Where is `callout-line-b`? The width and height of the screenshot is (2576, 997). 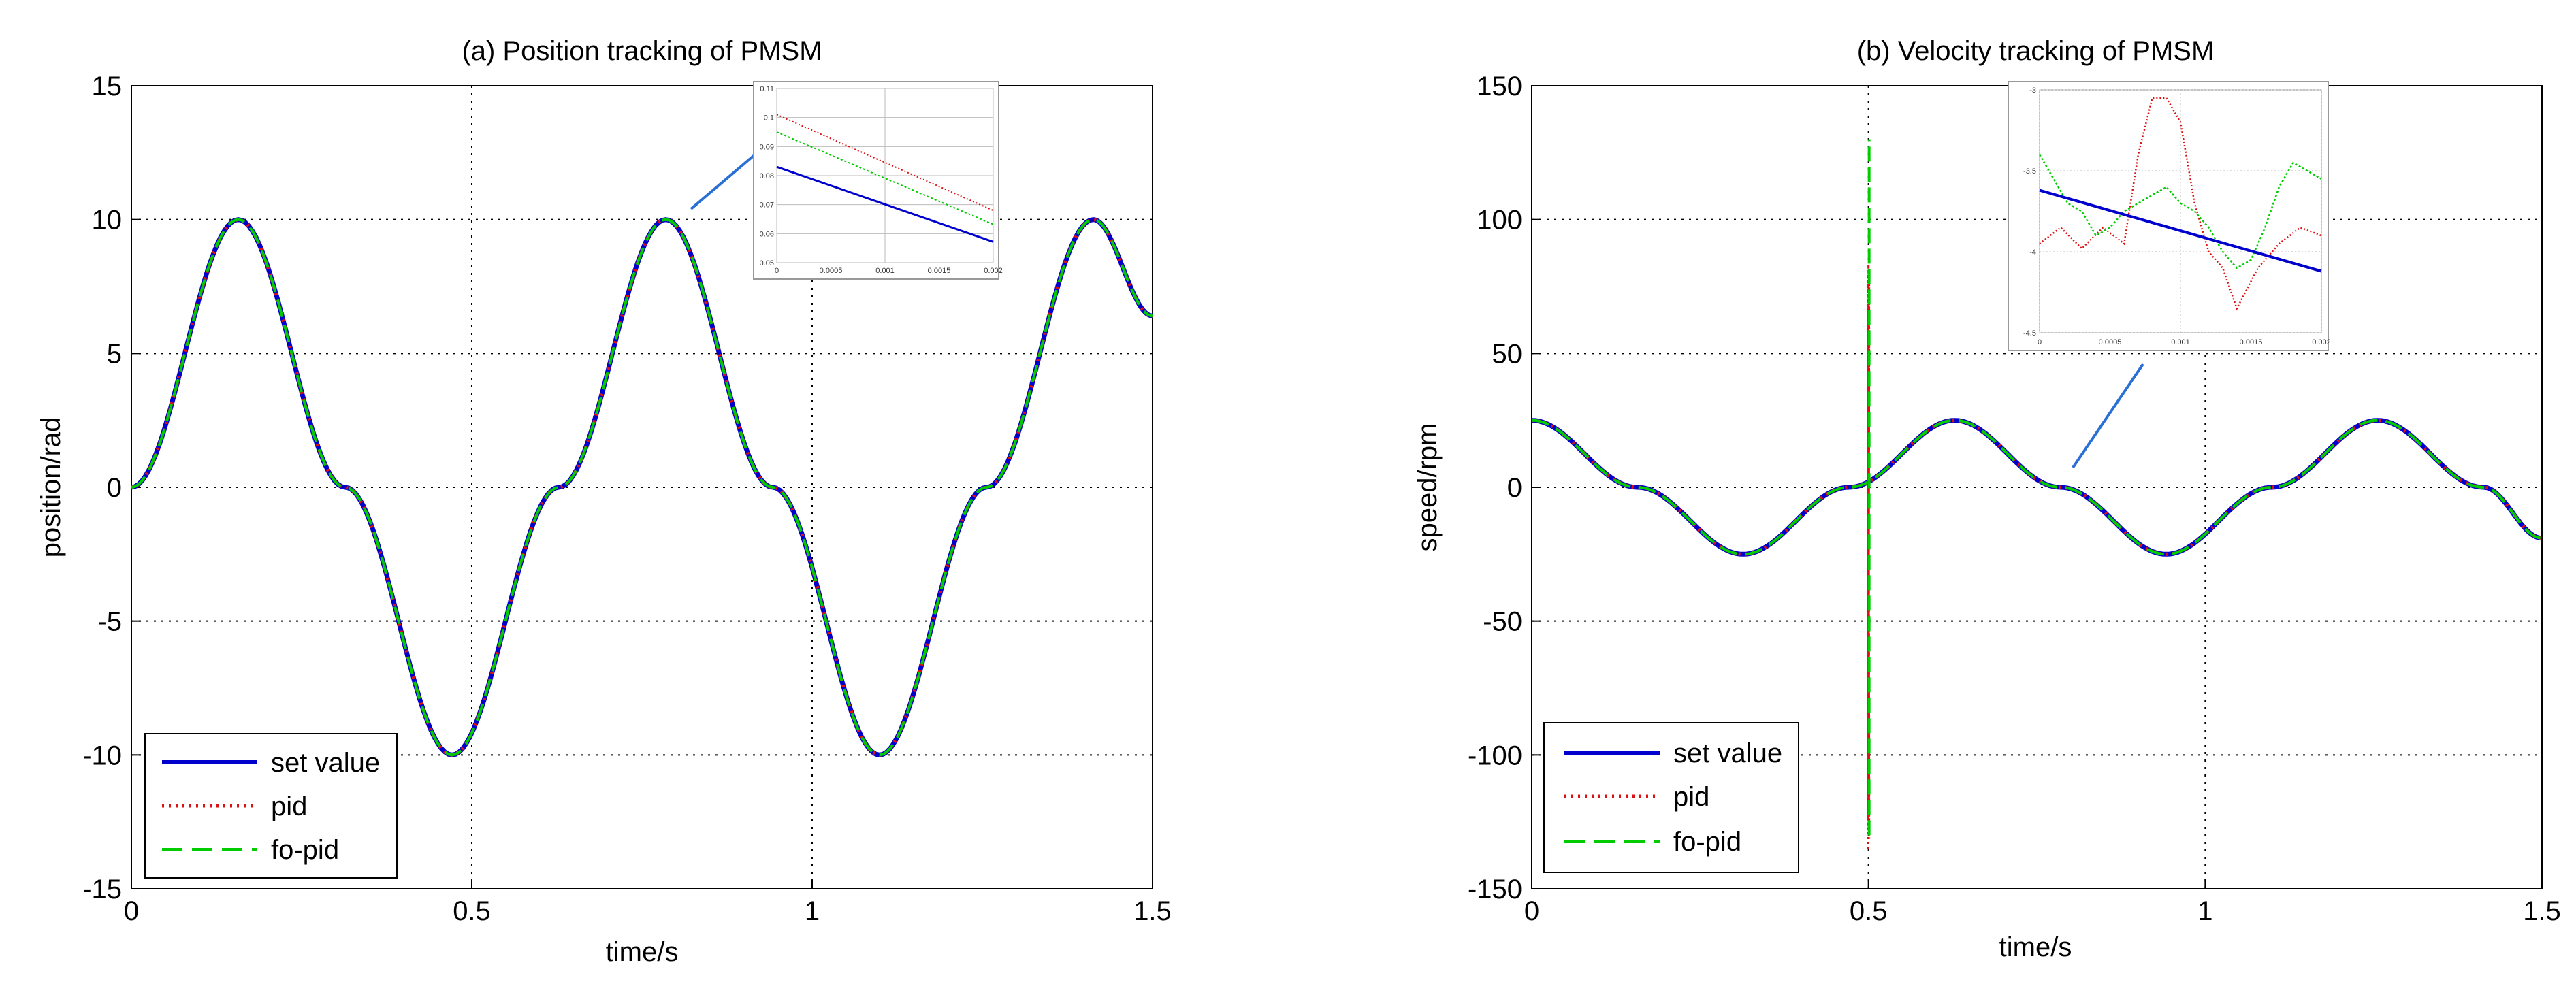 callout-line-b is located at coordinates (2108, 416).